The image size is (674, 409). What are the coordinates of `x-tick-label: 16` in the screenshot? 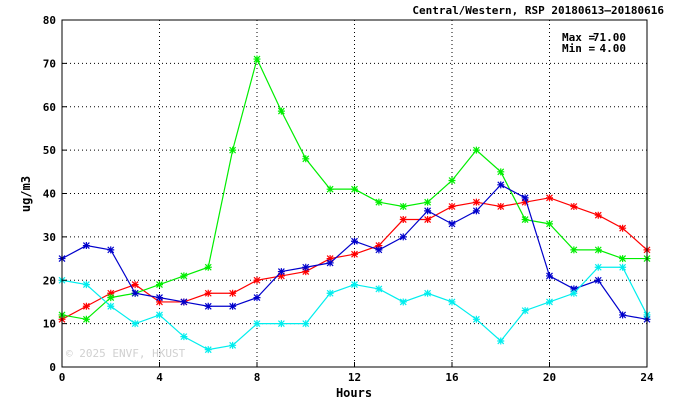 It's located at (452, 377).